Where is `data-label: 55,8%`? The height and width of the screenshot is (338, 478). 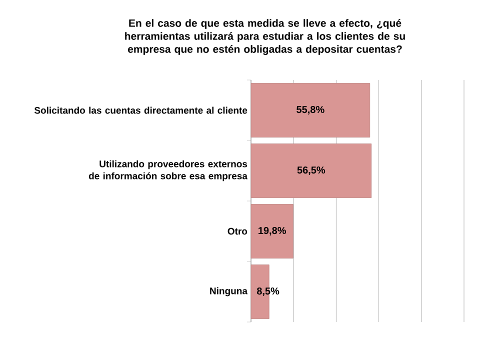
data-label: 55,8% is located at coordinates (310, 110).